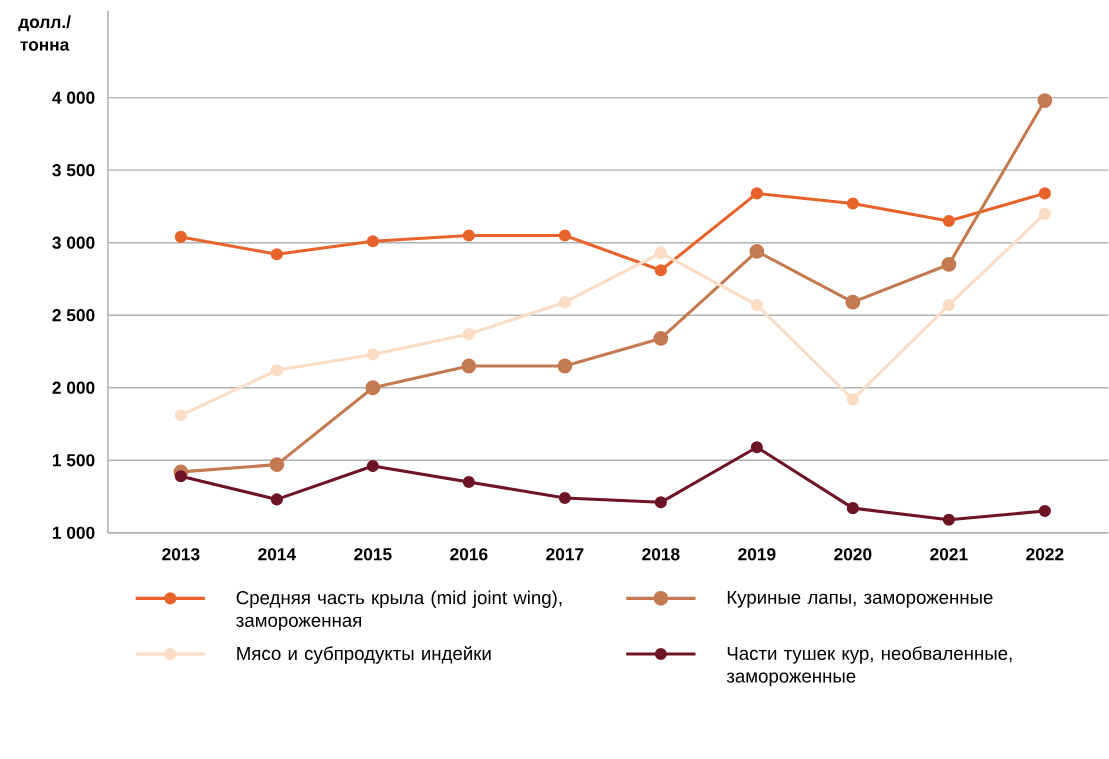 This screenshot has height=759, width=1109. Describe the element at coordinates (73, 97) in the screenshot. I see `y-tick-label: 4 000` at that location.